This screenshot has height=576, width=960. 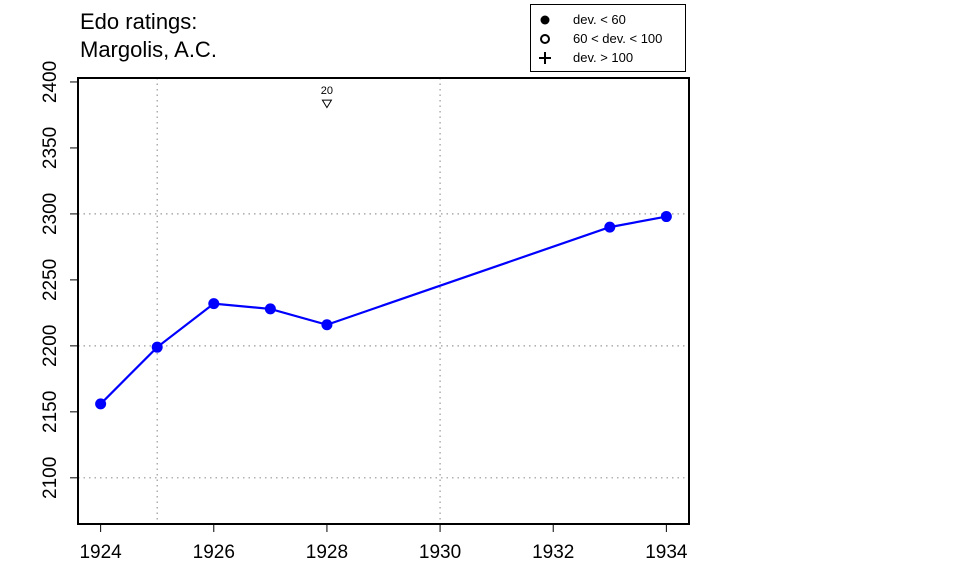 What do you see at coordinates (50, 280) in the screenshot?
I see `y-tick-label: 2250` at bounding box center [50, 280].